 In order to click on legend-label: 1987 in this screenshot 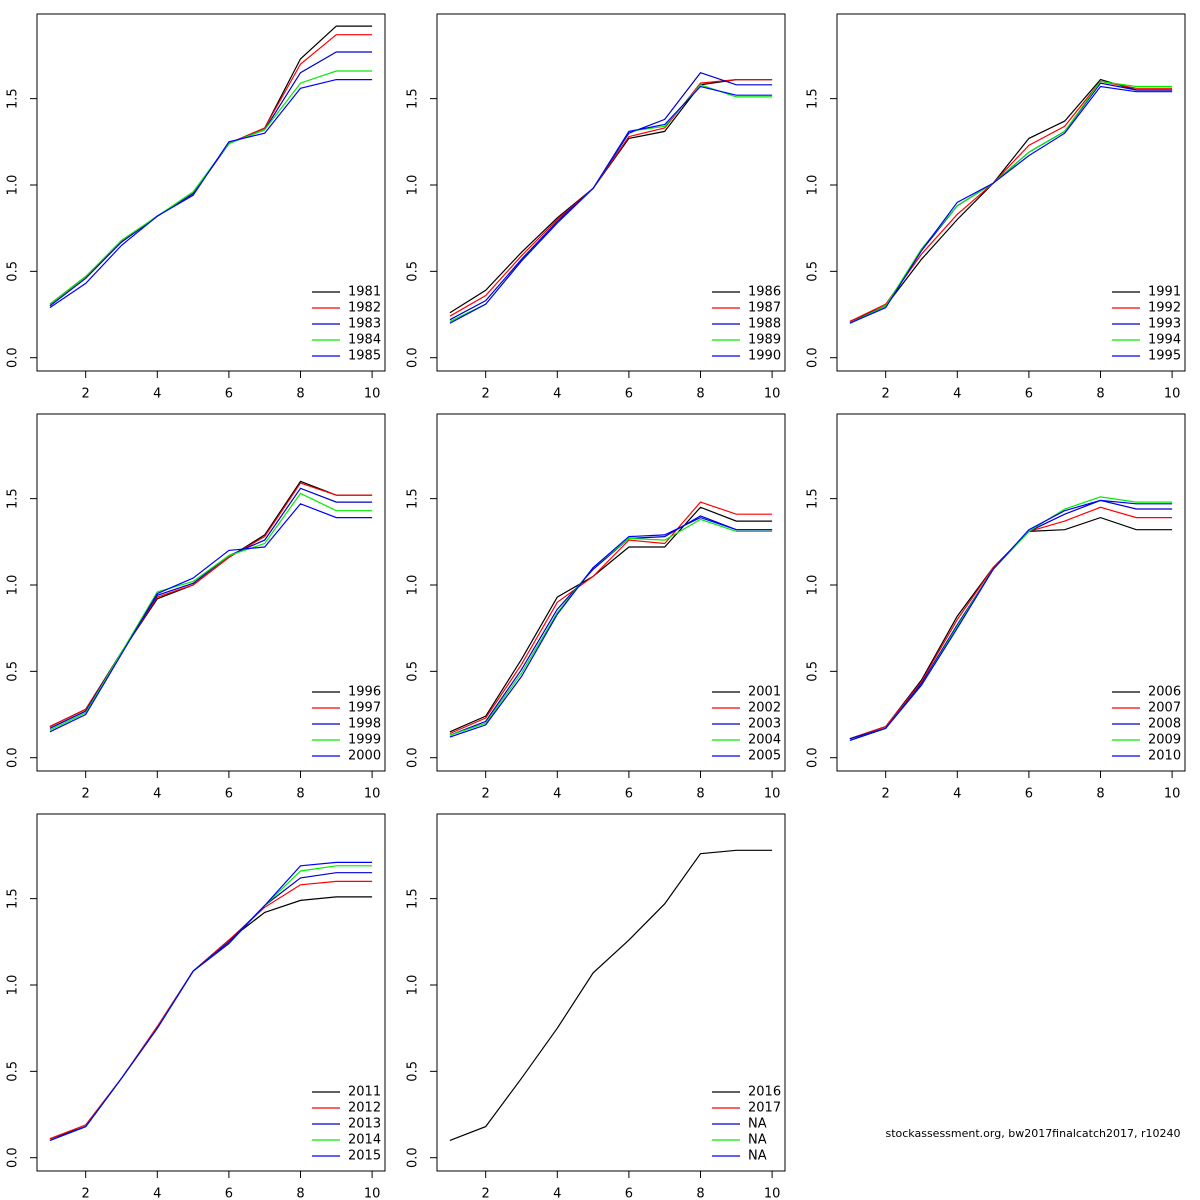, I will do `click(764, 308)`.